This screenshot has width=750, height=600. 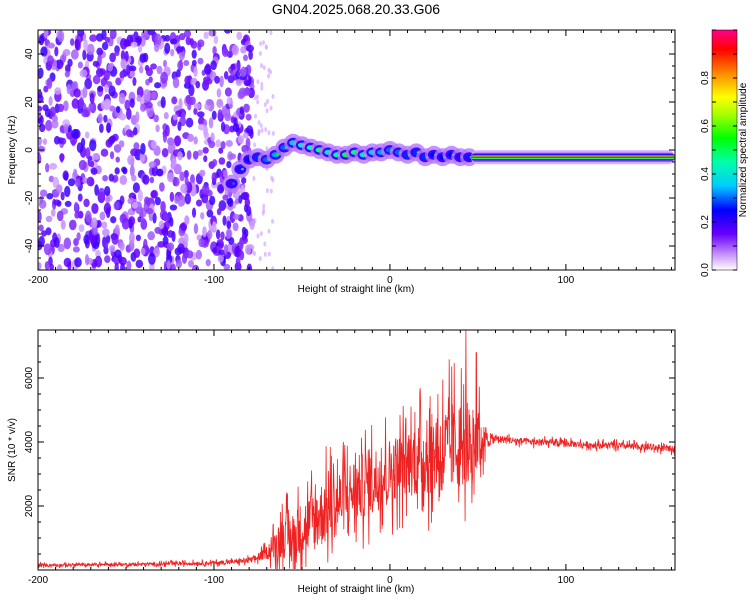 I want to click on figure-title: GN04.2025.068.20.33.G06, so click(x=356, y=9).